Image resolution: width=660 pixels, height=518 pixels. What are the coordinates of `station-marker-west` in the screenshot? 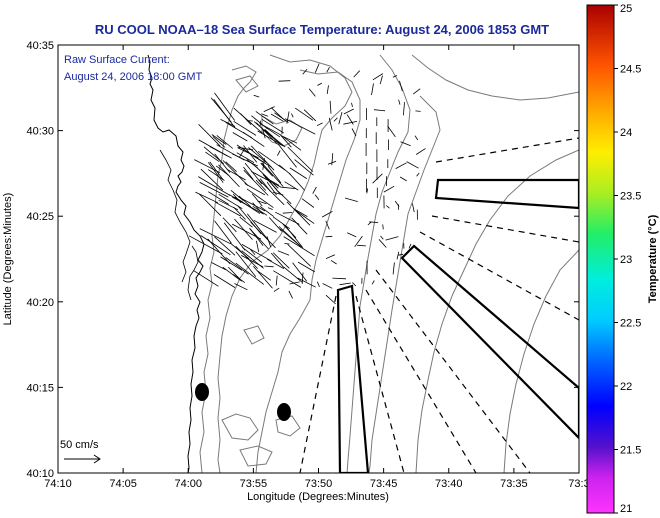 It's located at (202, 392).